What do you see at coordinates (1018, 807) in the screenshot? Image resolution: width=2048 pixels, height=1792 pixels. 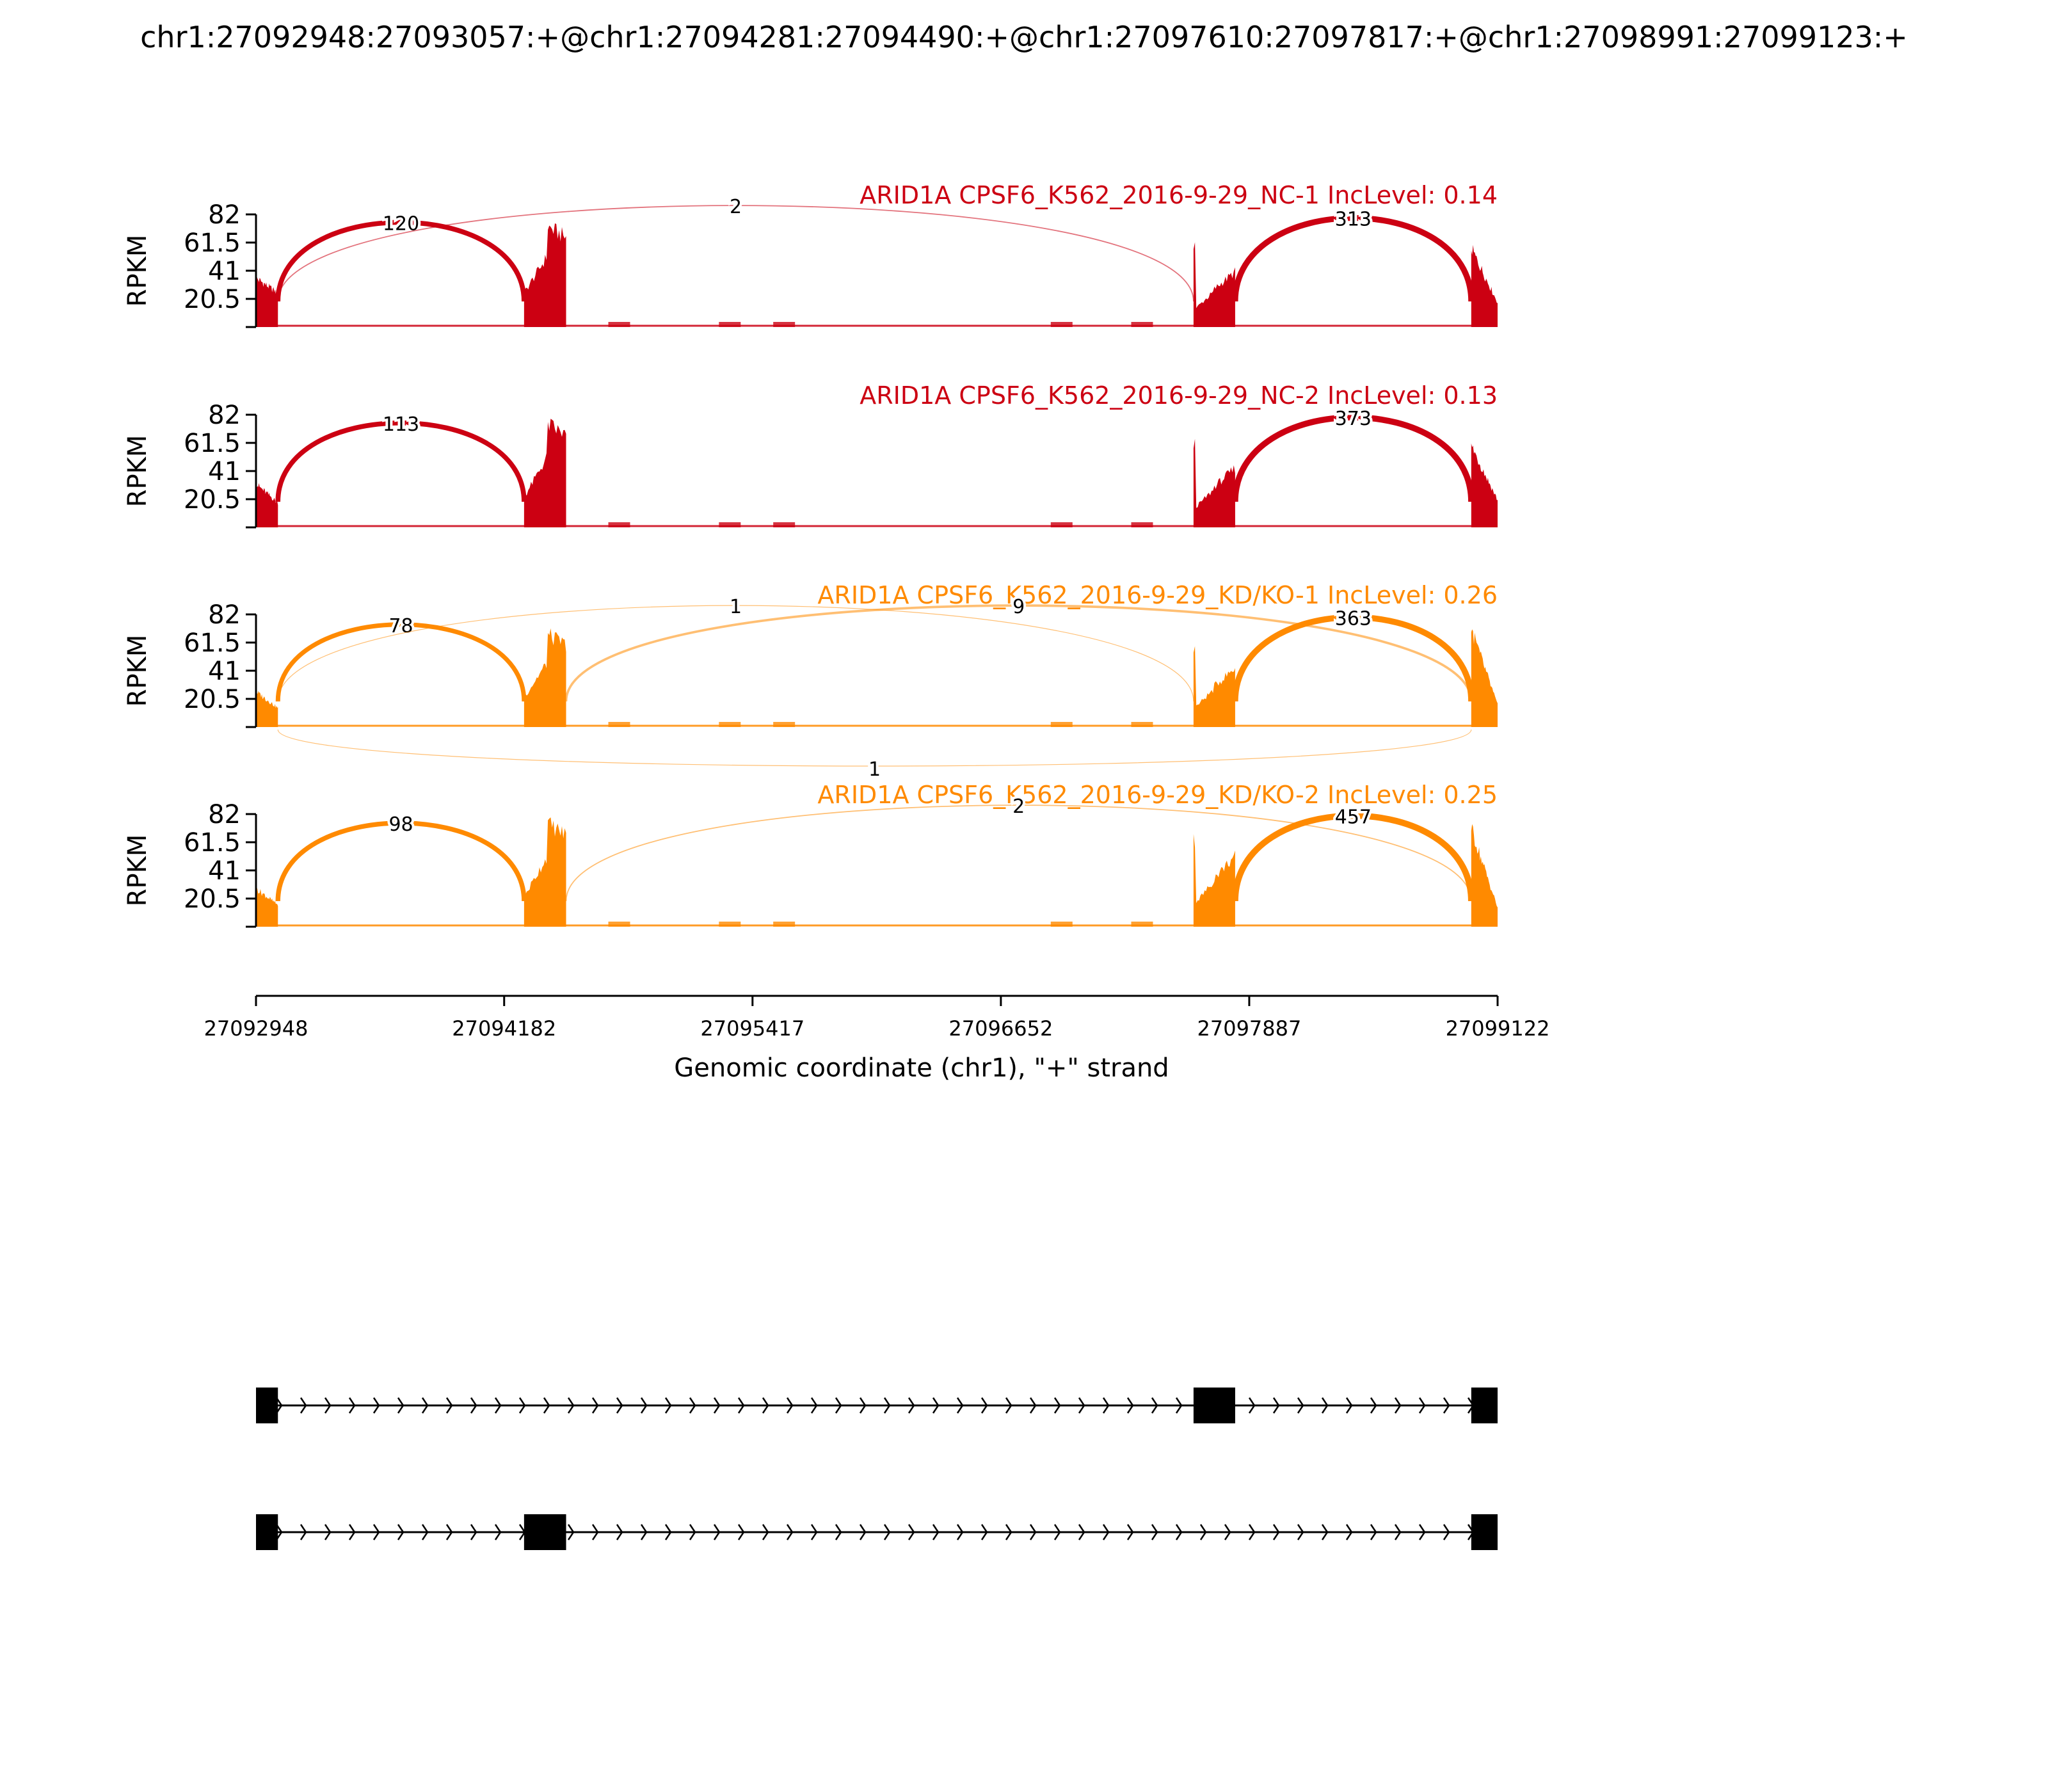 I see `junction-count-label: 2` at bounding box center [1018, 807].